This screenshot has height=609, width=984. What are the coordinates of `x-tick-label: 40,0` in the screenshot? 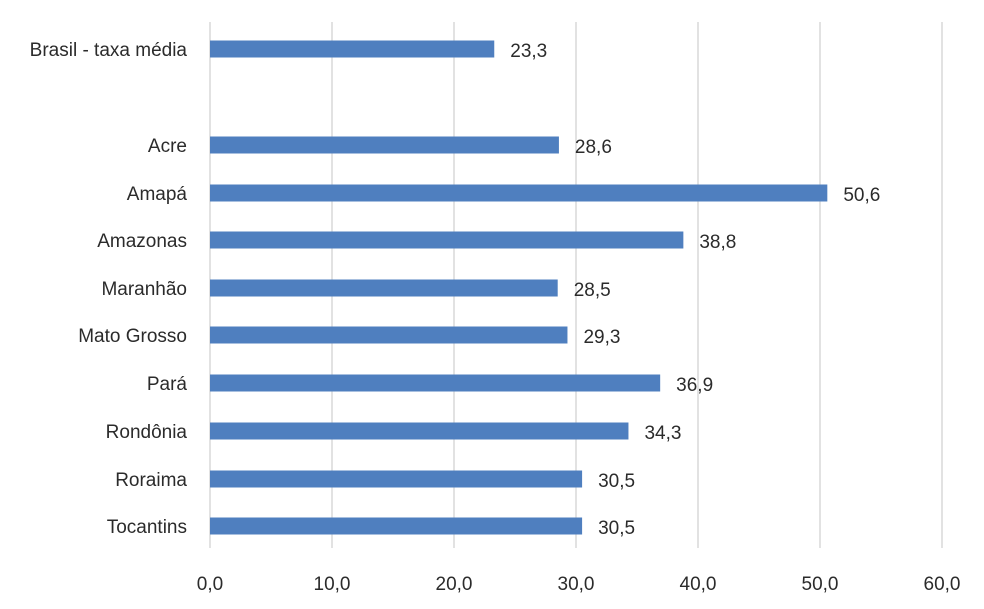 It's located at (698, 584).